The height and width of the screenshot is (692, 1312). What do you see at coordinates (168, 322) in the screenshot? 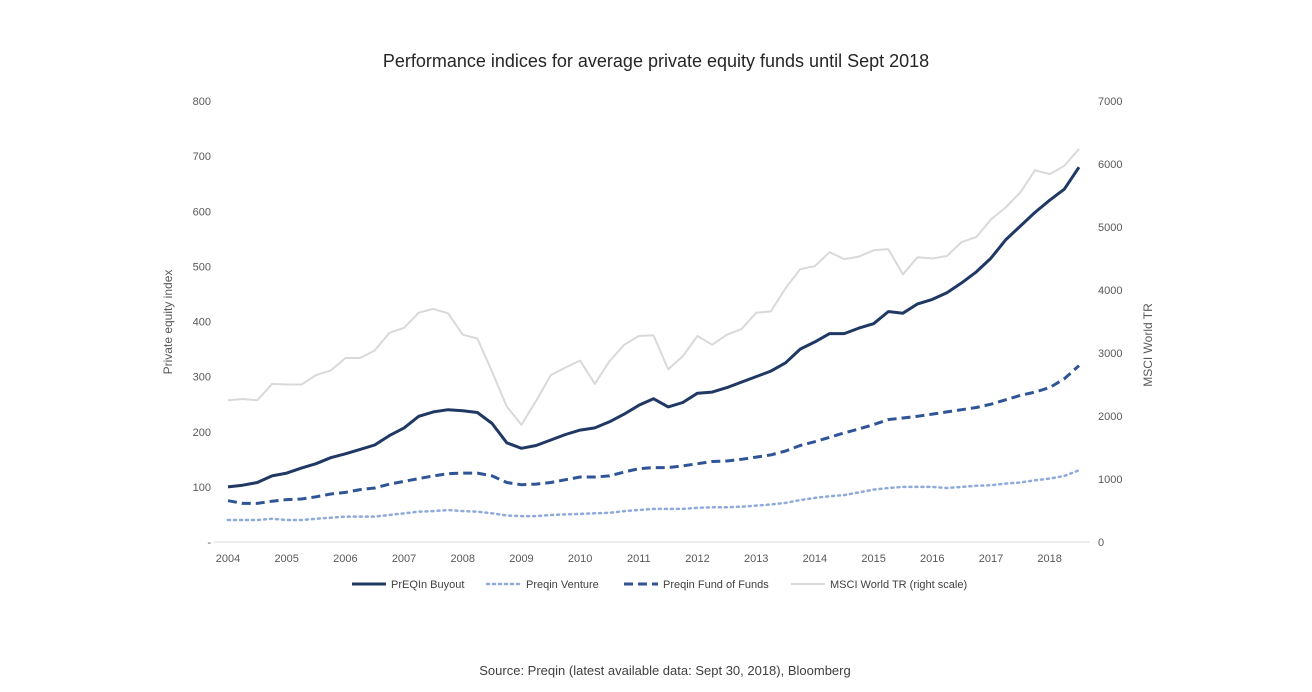
I see `y-axis-title: Private equity index` at bounding box center [168, 322].